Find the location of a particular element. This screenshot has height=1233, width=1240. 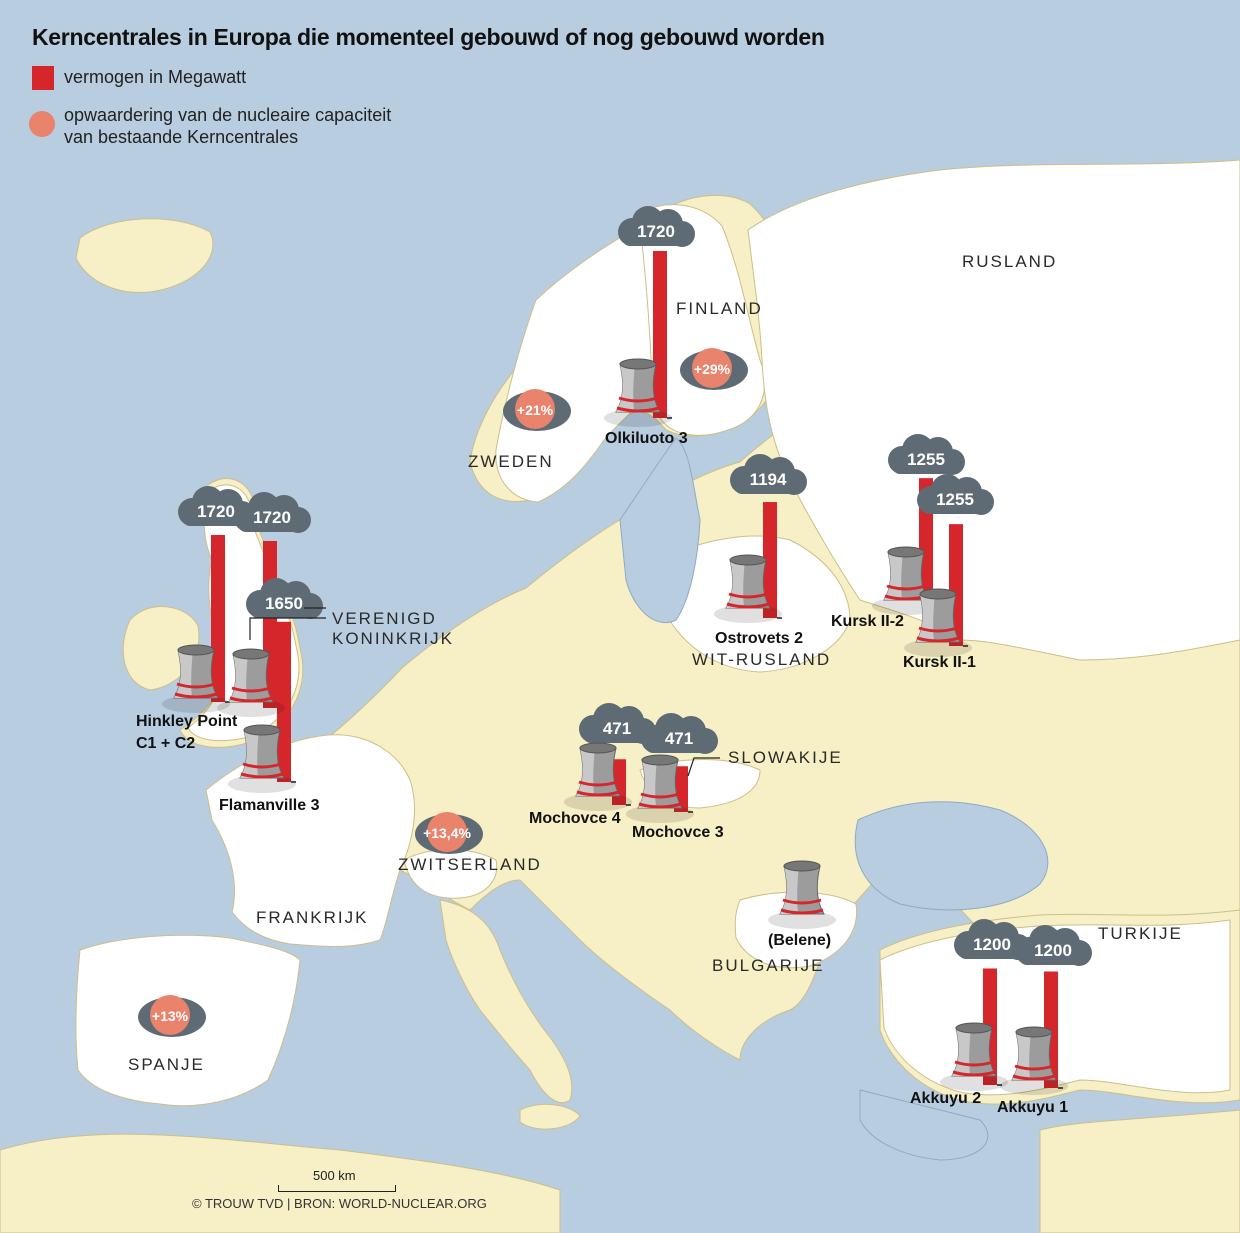

cloud-olkiluoto: 1720 is located at coordinates (656, 226).